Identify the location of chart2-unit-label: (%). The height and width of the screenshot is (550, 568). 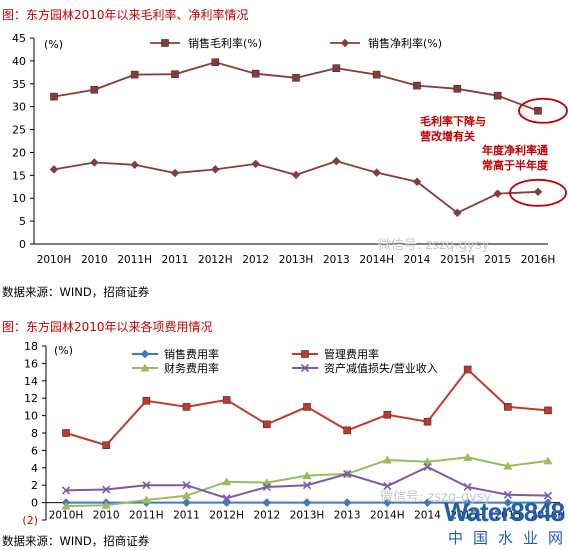
(63, 350).